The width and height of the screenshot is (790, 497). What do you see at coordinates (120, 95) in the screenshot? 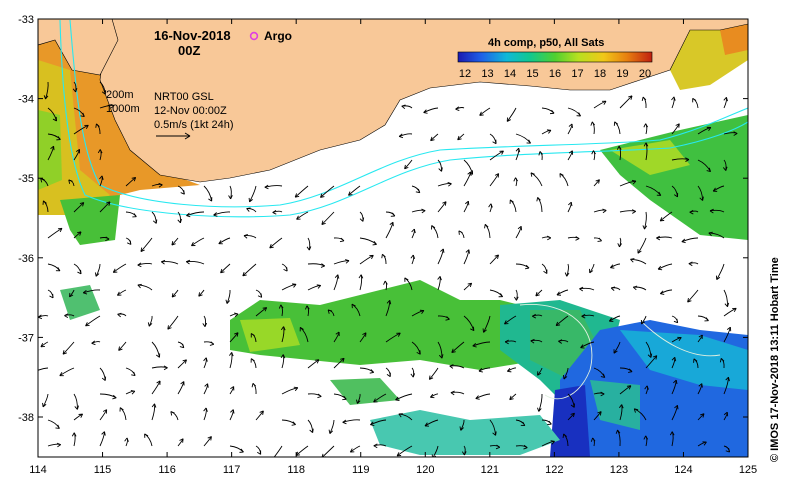
I see `legend-depth-200: 200m` at bounding box center [120, 95].